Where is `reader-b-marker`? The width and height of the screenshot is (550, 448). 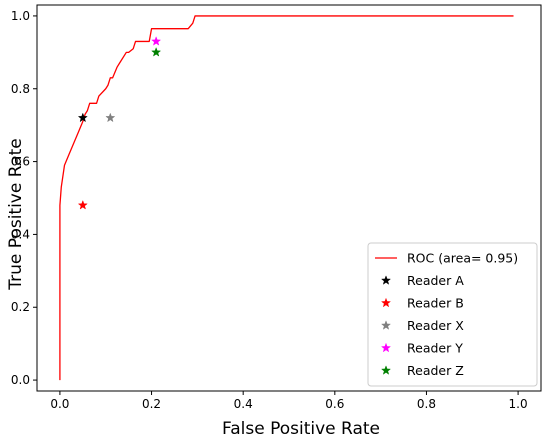 reader-b-marker is located at coordinates (82, 204).